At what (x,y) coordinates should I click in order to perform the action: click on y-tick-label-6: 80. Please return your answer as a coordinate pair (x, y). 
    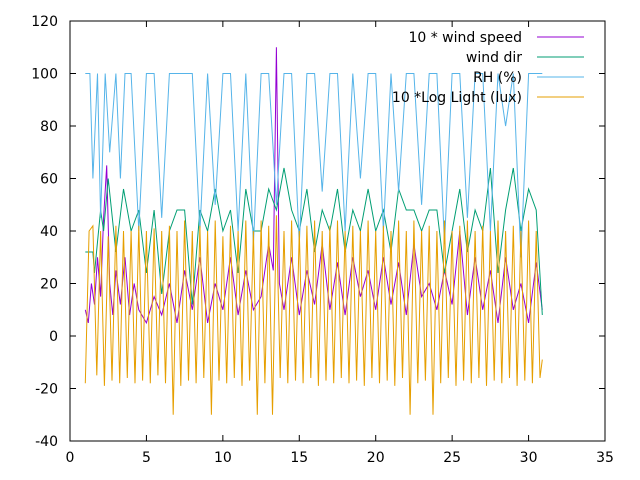
    Looking at the image, I should click on (49, 127).